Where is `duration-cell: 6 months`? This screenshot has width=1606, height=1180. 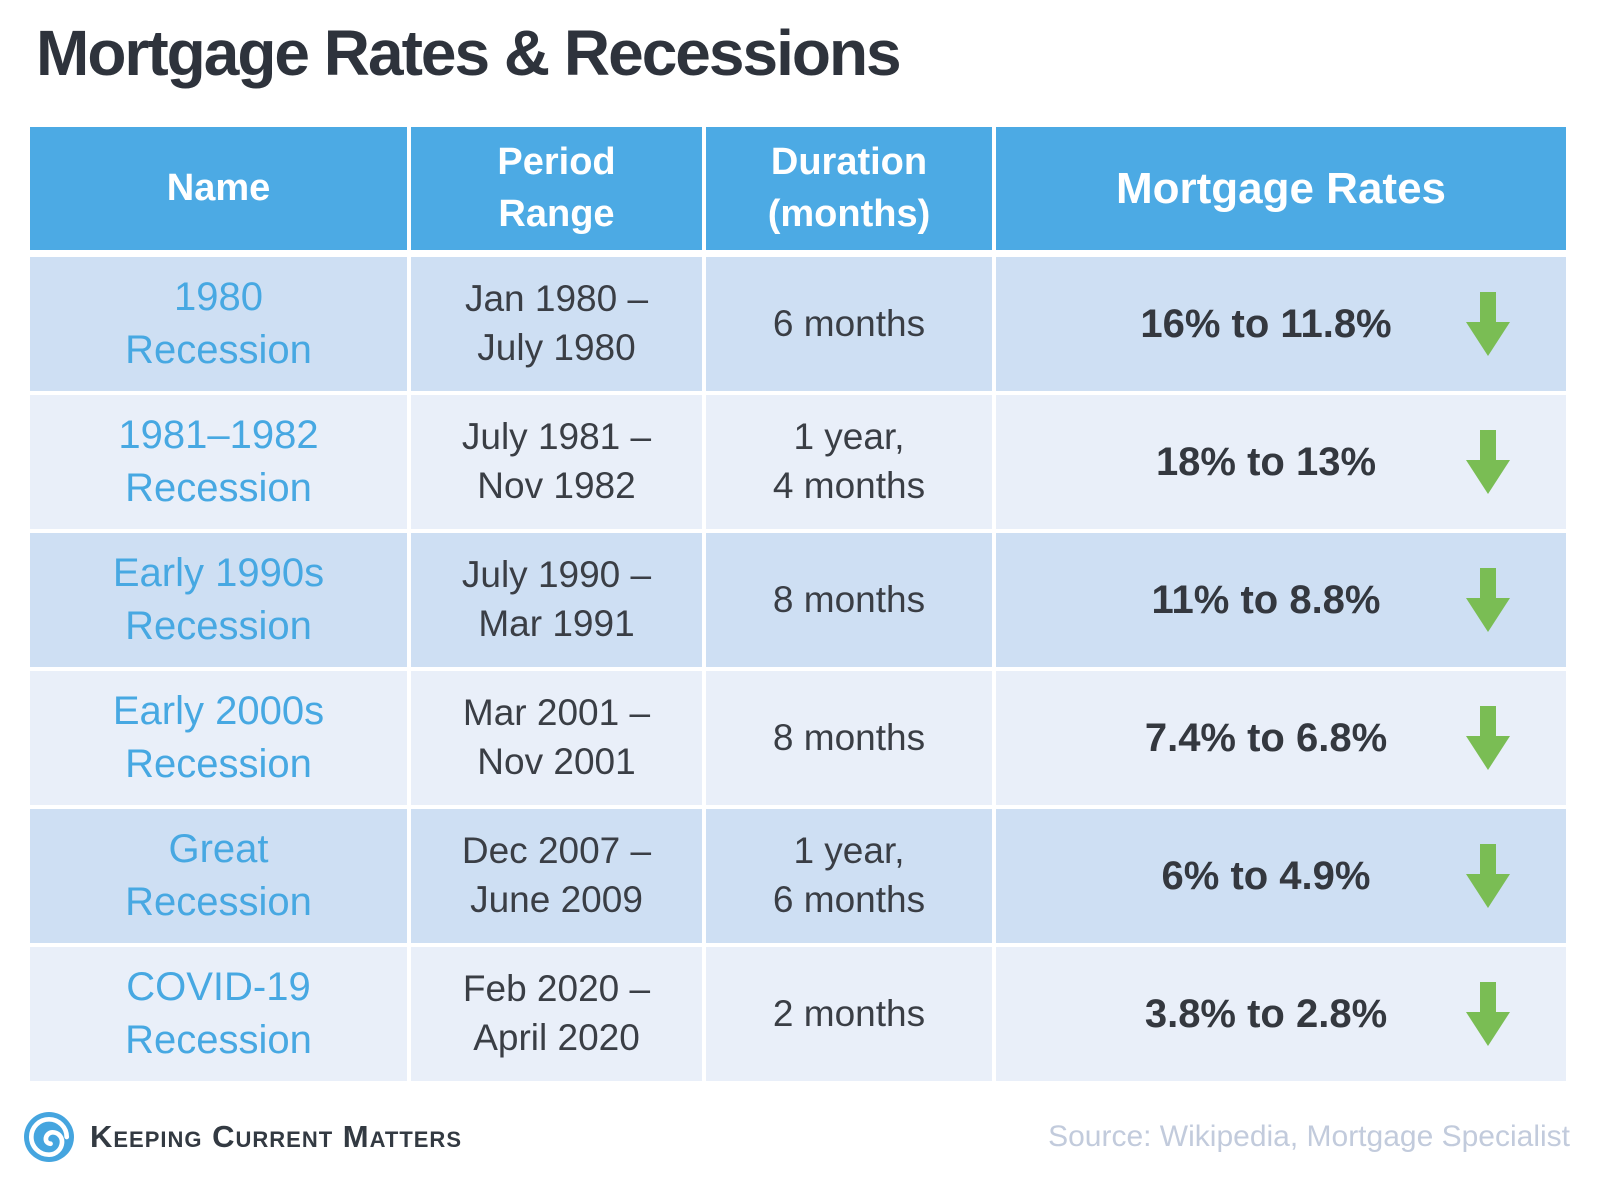
duration-cell: 6 months is located at coordinates (849, 324).